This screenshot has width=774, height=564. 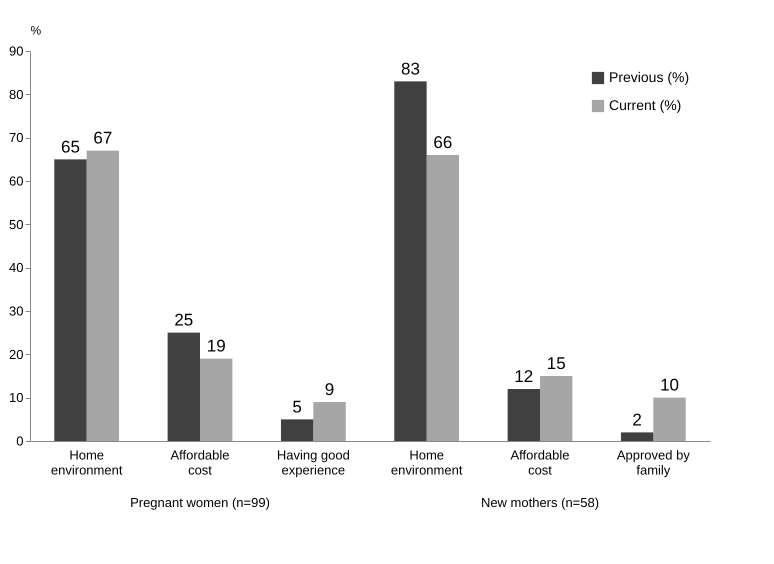 I want to click on data-label: 66, so click(x=442, y=142).